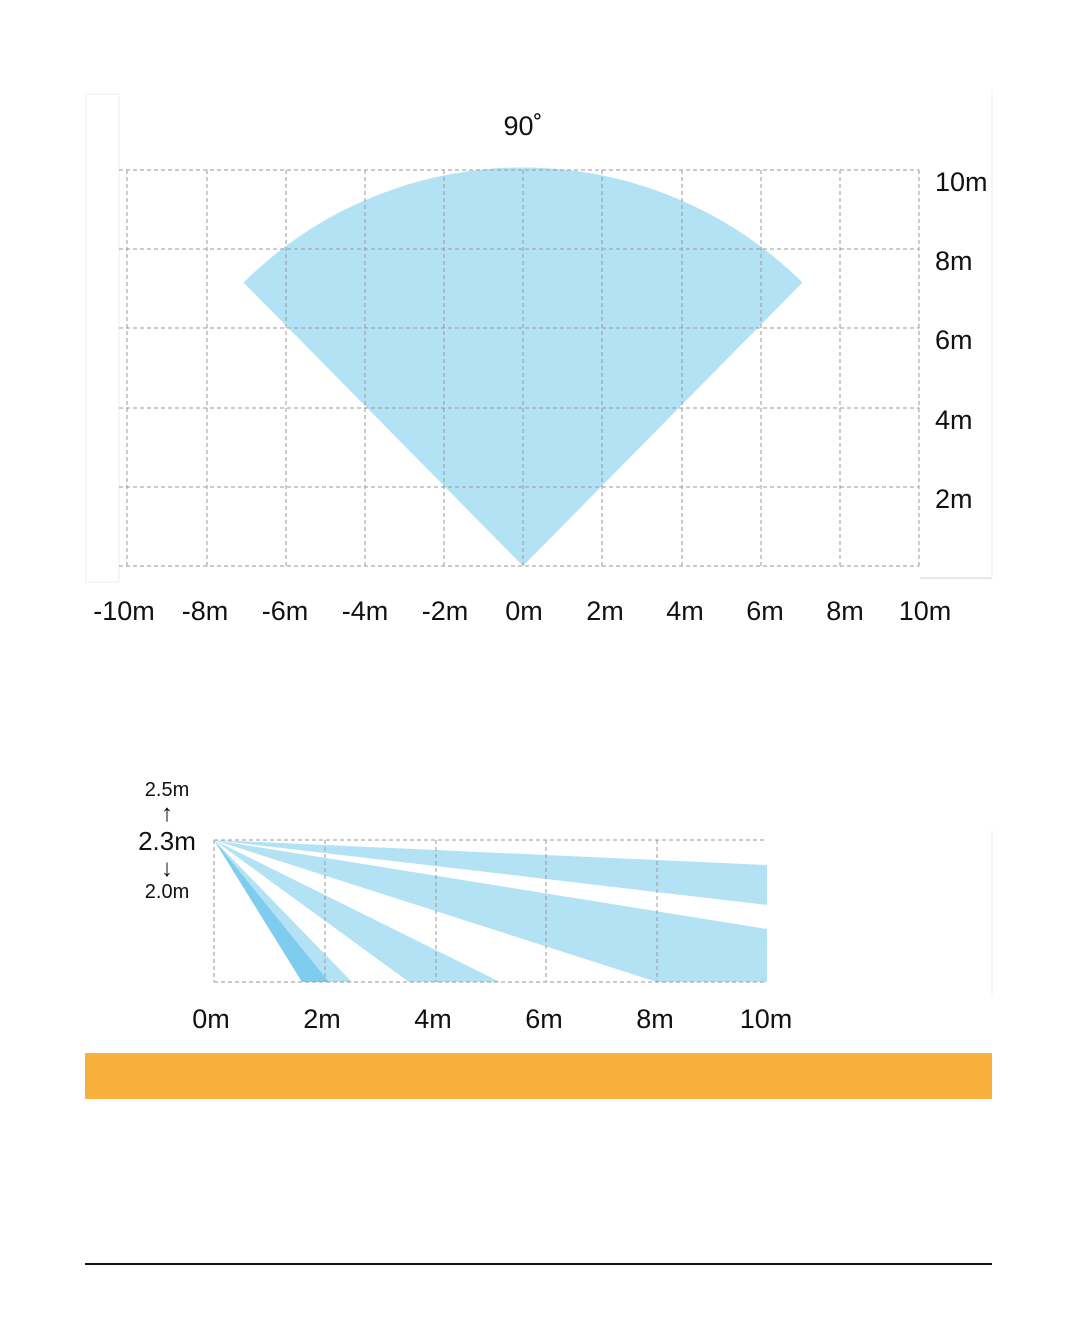  I want to click on x-label-4m: 4m, so click(685, 611).